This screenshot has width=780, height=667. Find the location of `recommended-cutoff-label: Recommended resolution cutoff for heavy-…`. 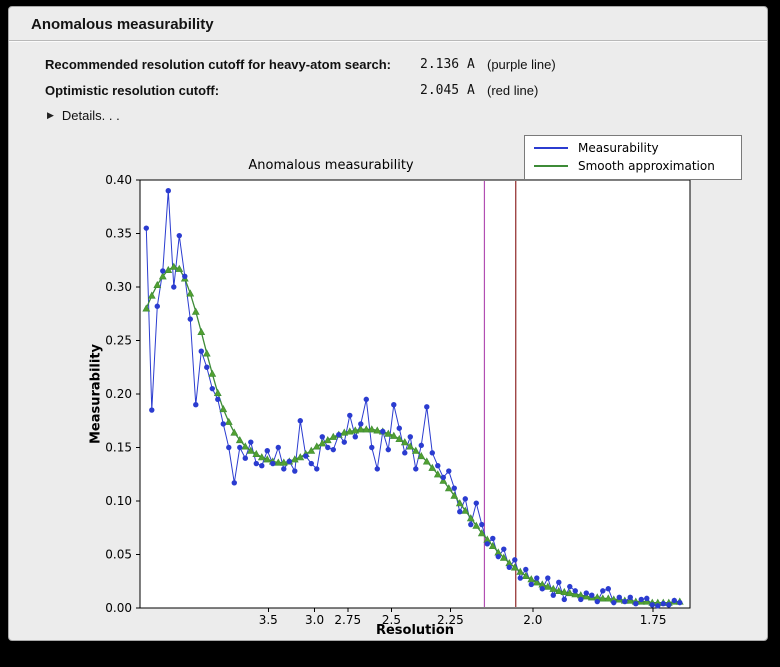

recommended-cutoff-label: Recommended resolution cutoff for heavy-… is located at coordinates (218, 64).